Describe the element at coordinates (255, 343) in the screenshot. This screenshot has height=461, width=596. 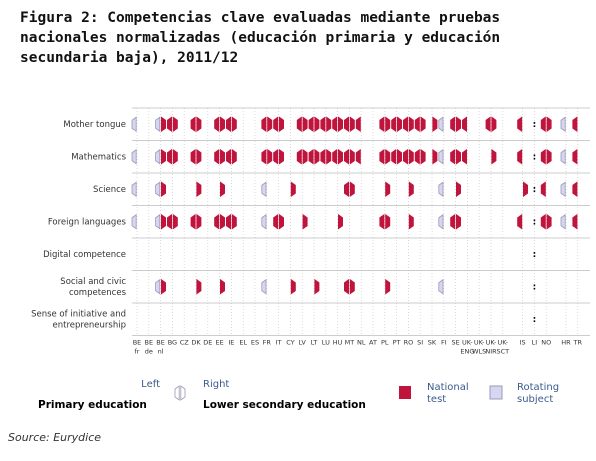
I see `column-label: ES` at that location.